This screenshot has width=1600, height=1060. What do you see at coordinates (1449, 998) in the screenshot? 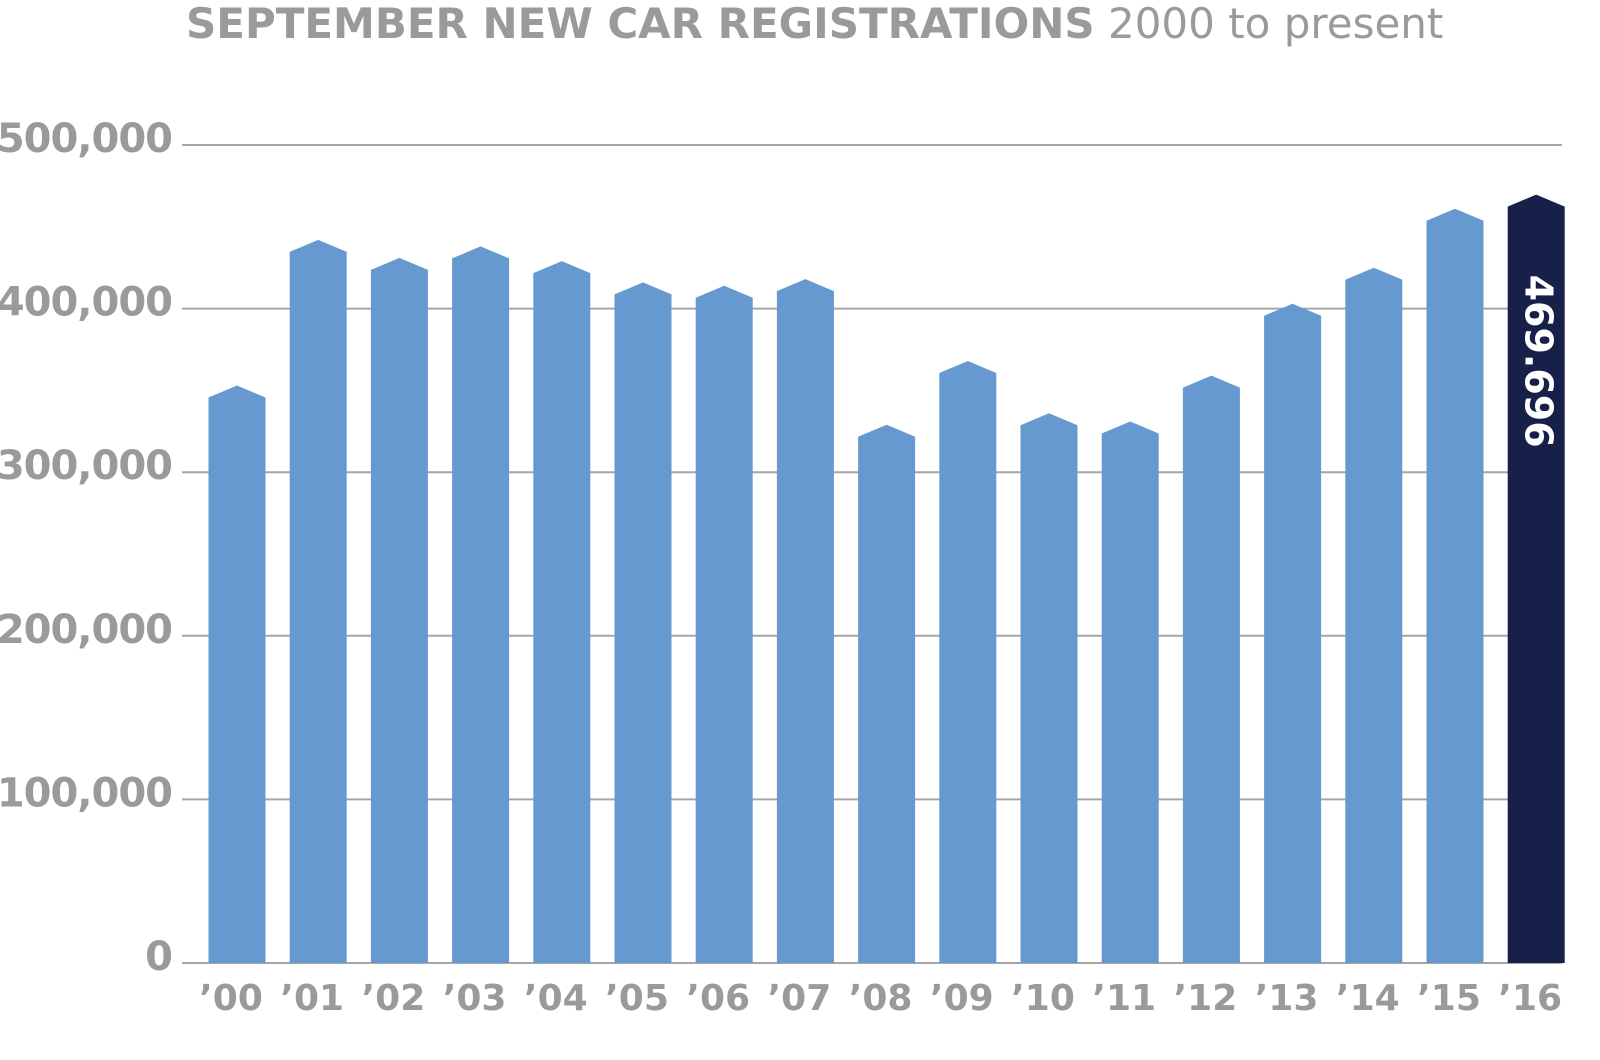
I see `x-tick-label: ’15` at bounding box center [1449, 998].